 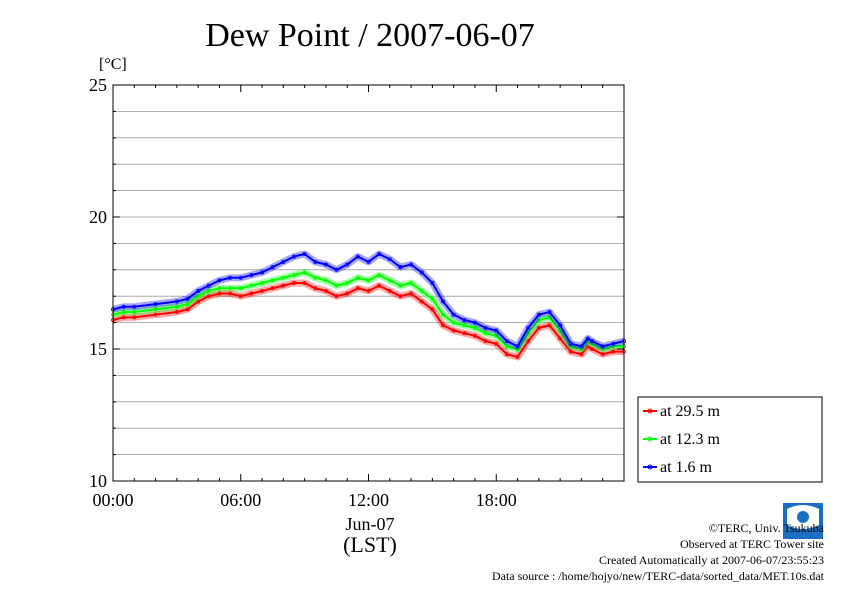 I want to click on x-tick-label: 18:00, so click(x=496, y=500).